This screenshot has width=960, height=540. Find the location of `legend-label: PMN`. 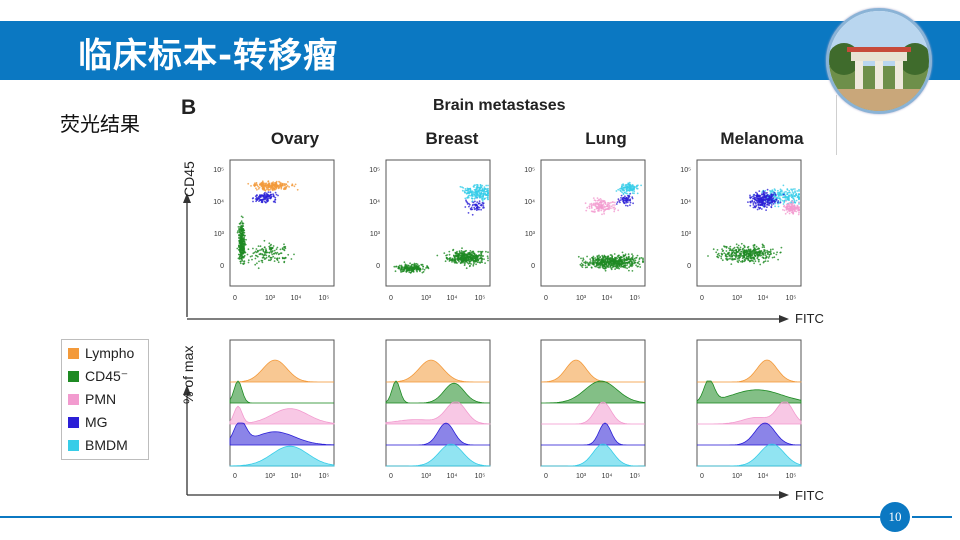

legend-label: PMN is located at coordinates (101, 399).